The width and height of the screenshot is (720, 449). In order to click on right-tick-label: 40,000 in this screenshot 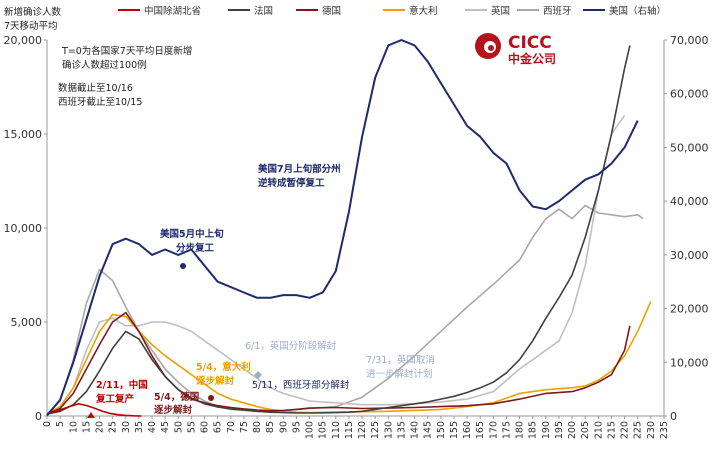, I will do `click(689, 201)`.